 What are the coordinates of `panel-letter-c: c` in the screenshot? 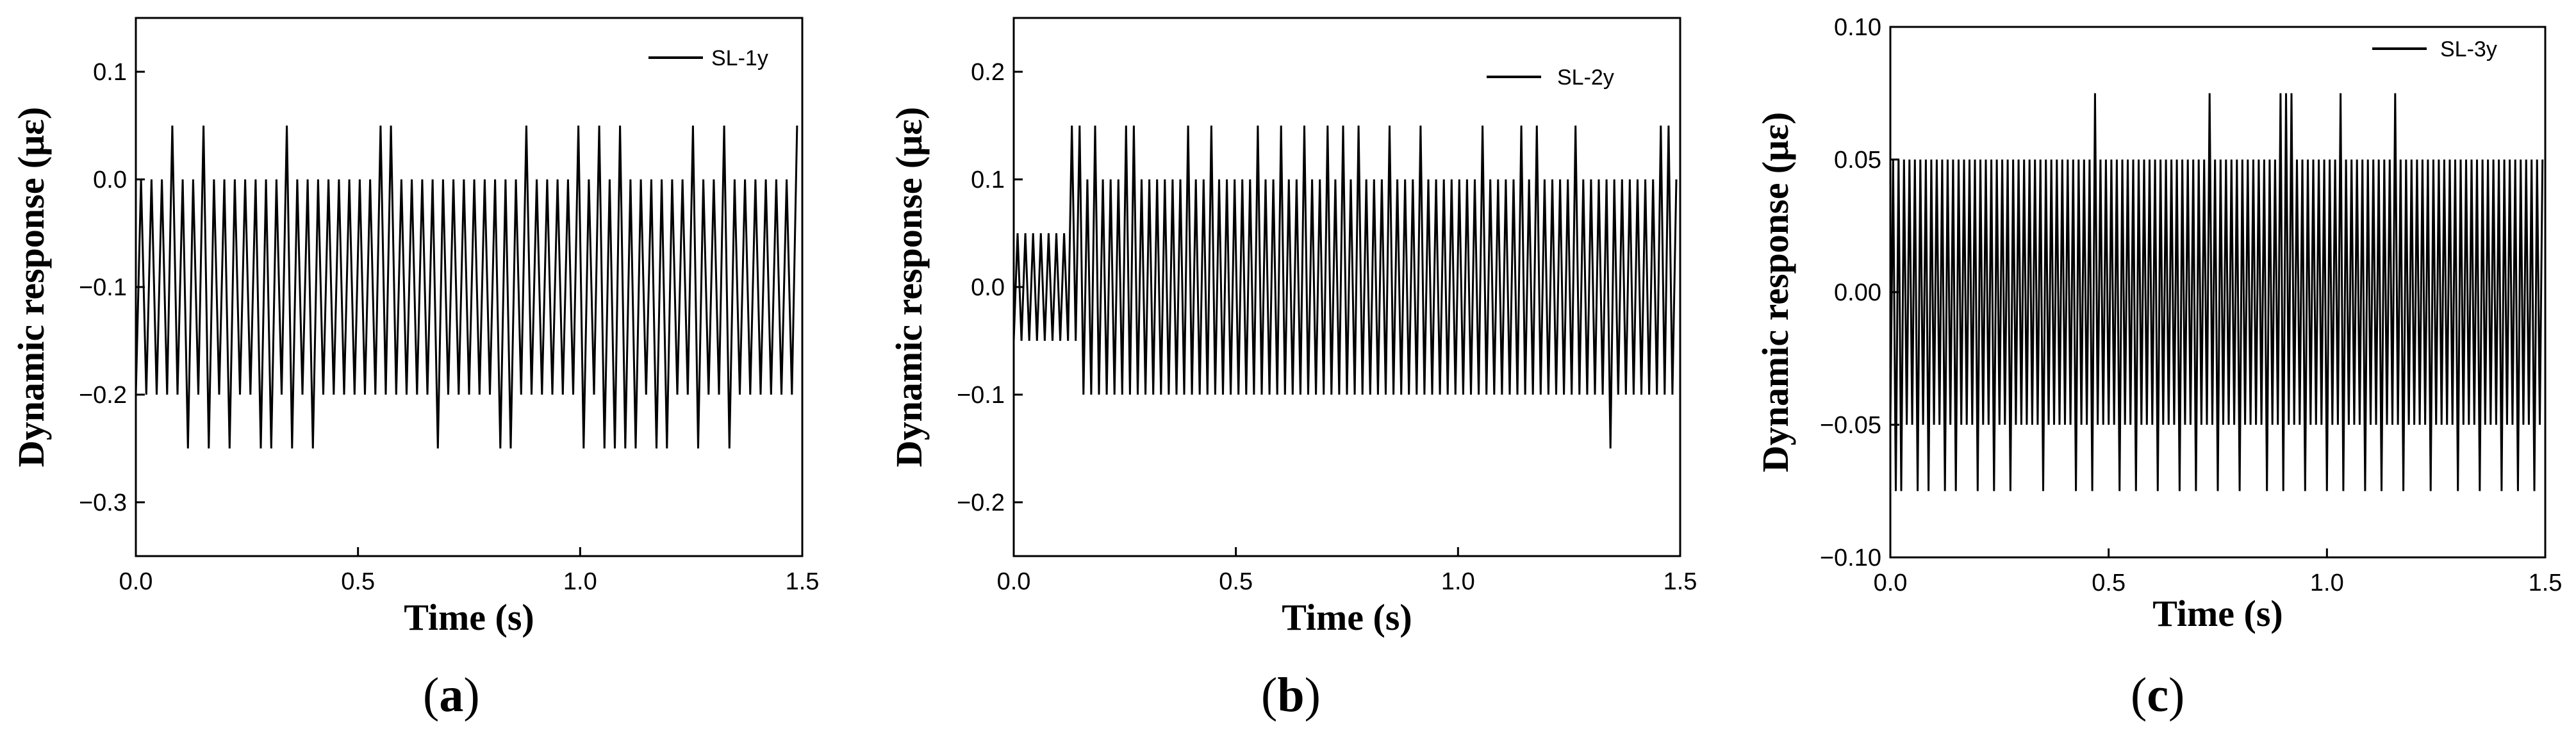 It's located at (2157, 695).